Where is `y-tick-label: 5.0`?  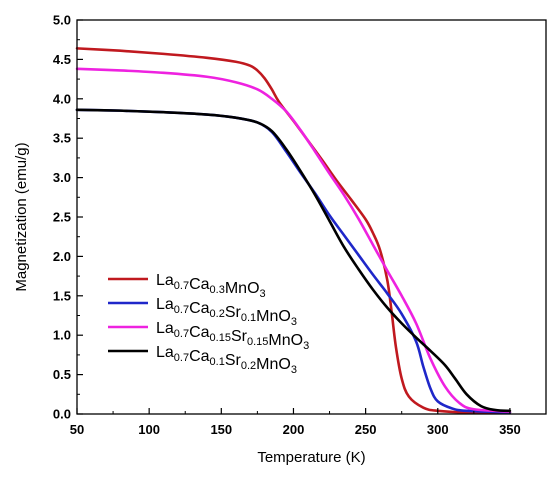 y-tick-label: 5.0 is located at coordinates (62, 20).